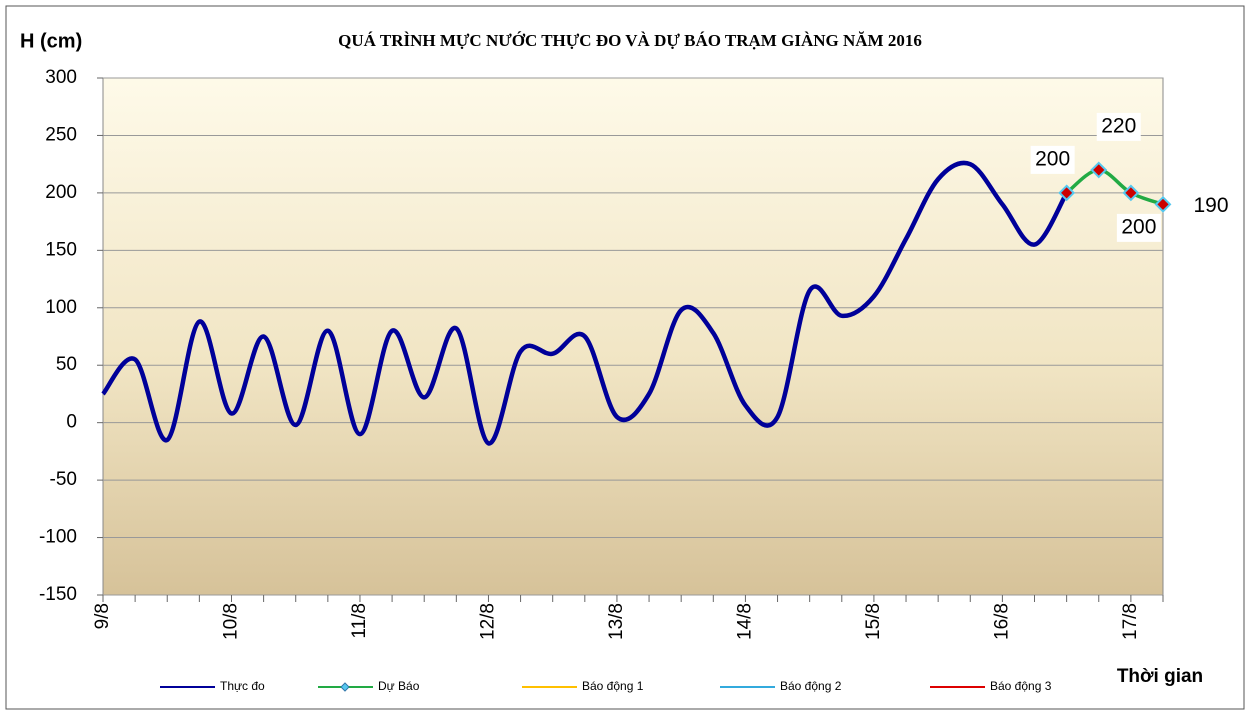 The width and height of the screenshot is (1251, 715). What do you see at coordinates (61, 192) in the screenshot?
I see `y-tick-label: 200` at bounding box center [61, 192].